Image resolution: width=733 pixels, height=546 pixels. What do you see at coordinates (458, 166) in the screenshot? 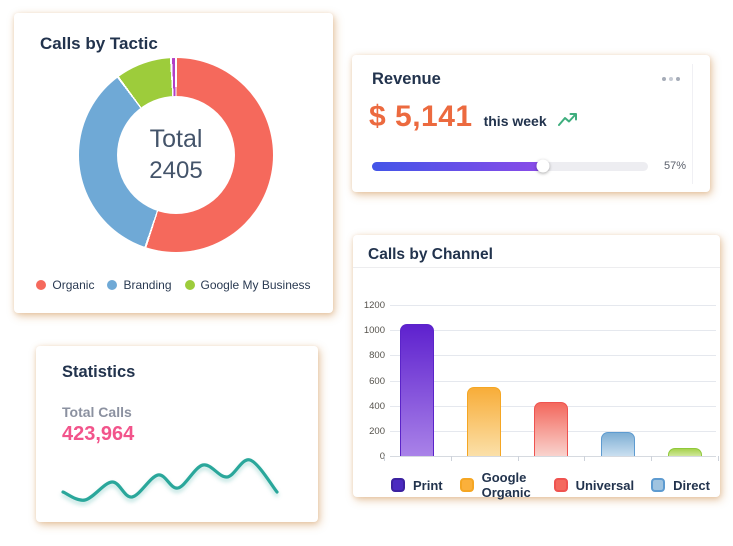
I see `progress-fill` at bounding box center [458, 166].